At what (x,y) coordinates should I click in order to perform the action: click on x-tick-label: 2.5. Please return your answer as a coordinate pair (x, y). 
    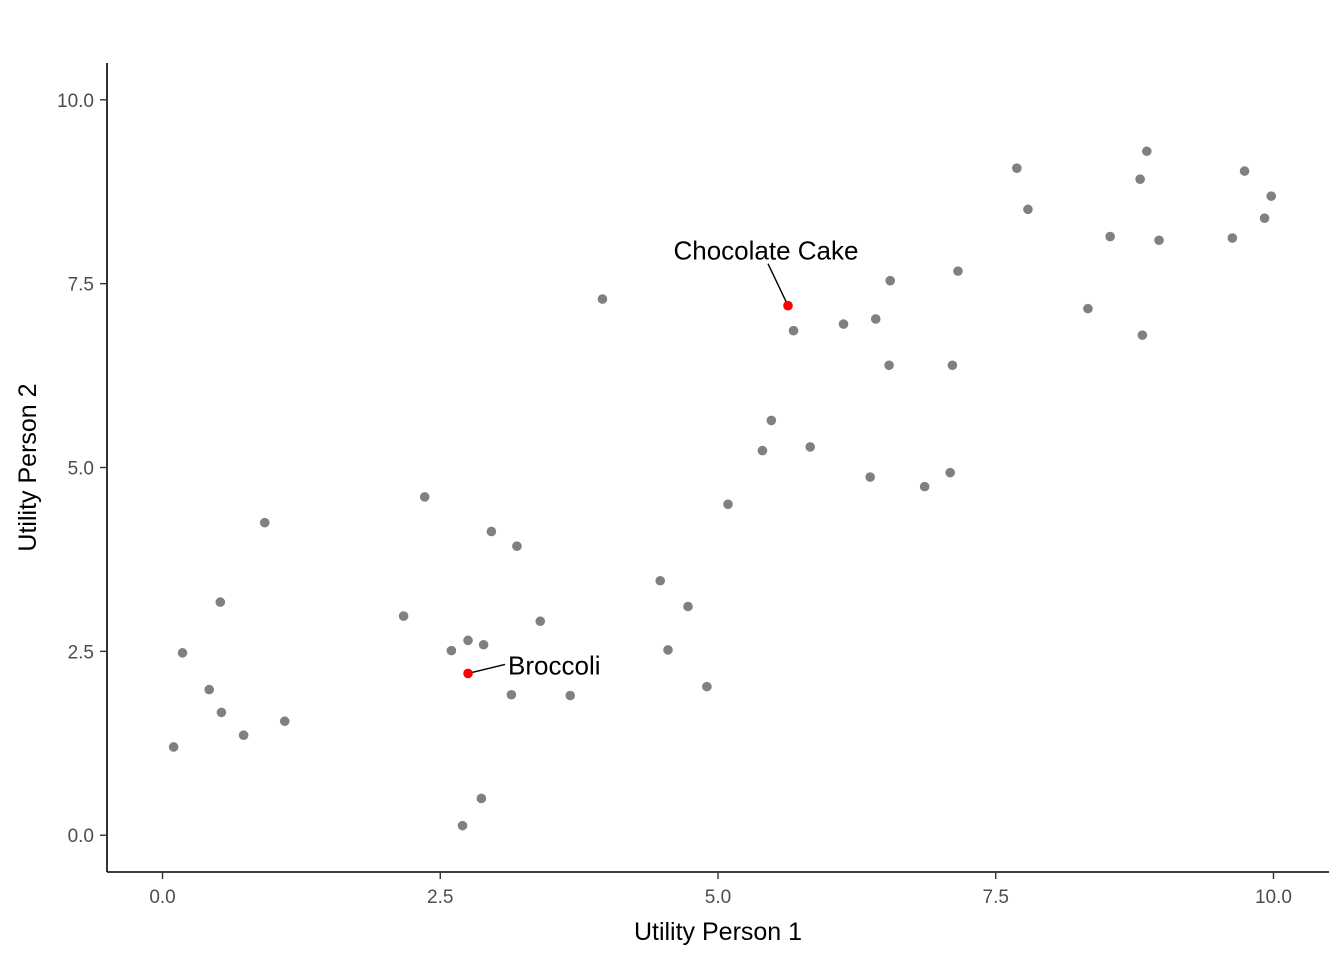
    Looking at the image, I should click on (440, 897).